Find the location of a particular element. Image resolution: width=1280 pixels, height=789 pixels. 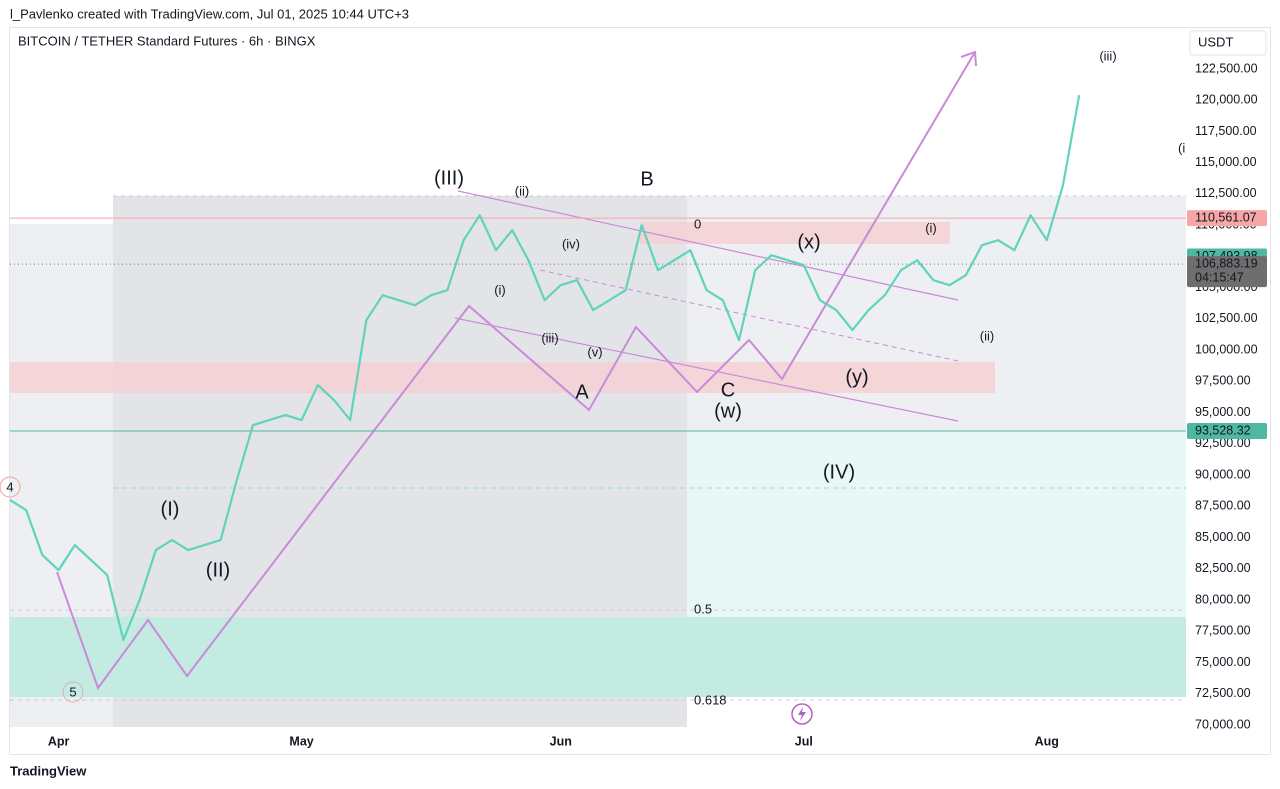

annotation: (x) is located at coordinates (808, 242).